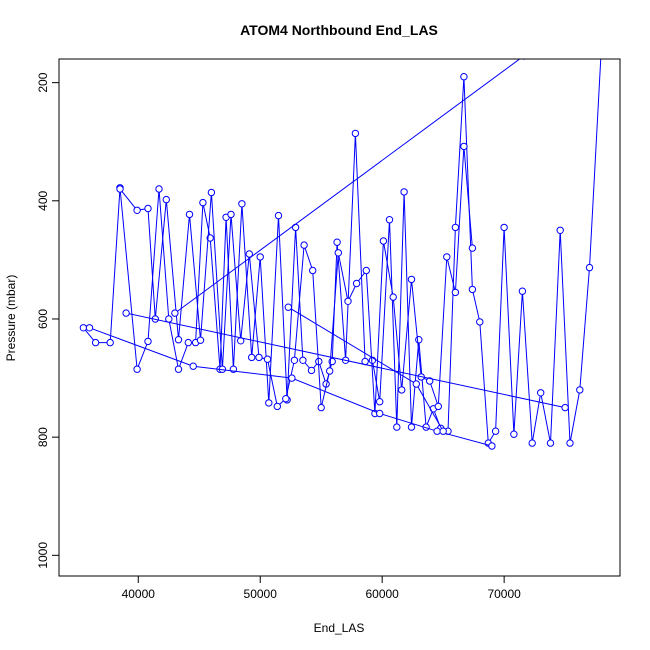  Describe the element at coordinates (43, 200) in the screenshot. I see `y-tick-label: 400` at that location.